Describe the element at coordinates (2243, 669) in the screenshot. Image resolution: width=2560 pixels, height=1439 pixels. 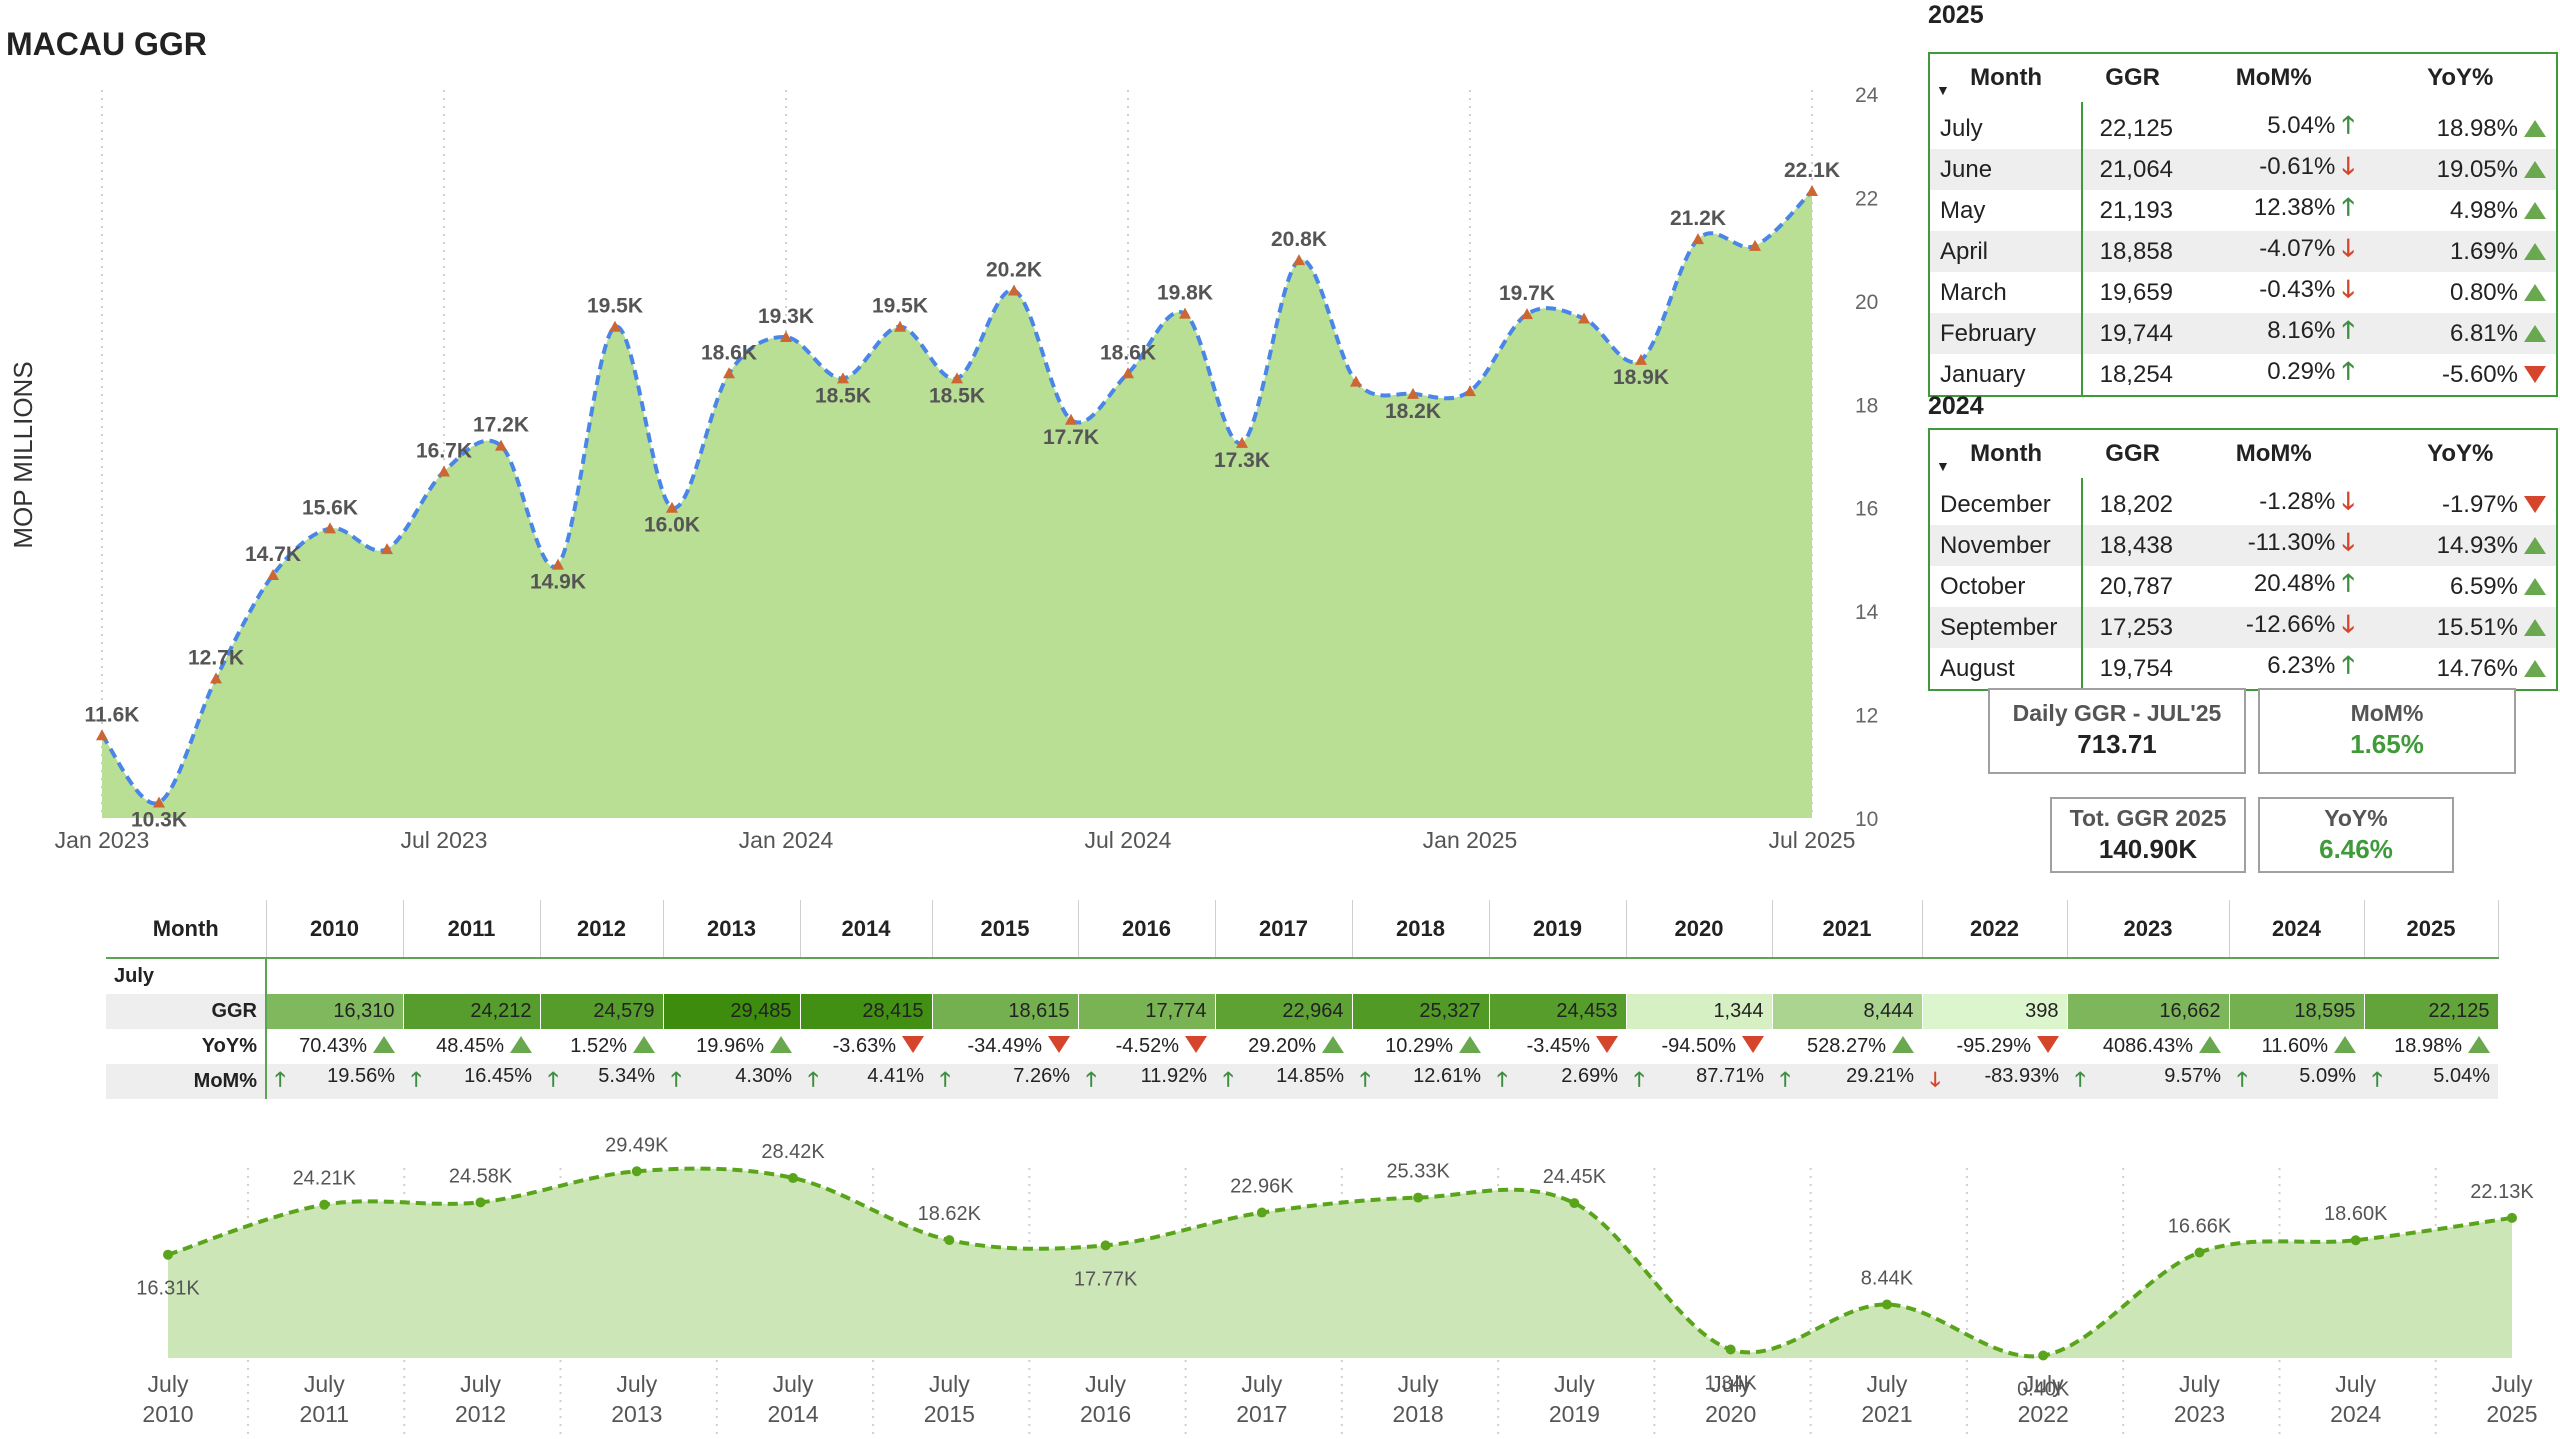
I see `table-row: August 19,754 6.23% 🡑 14.76%` at that location.